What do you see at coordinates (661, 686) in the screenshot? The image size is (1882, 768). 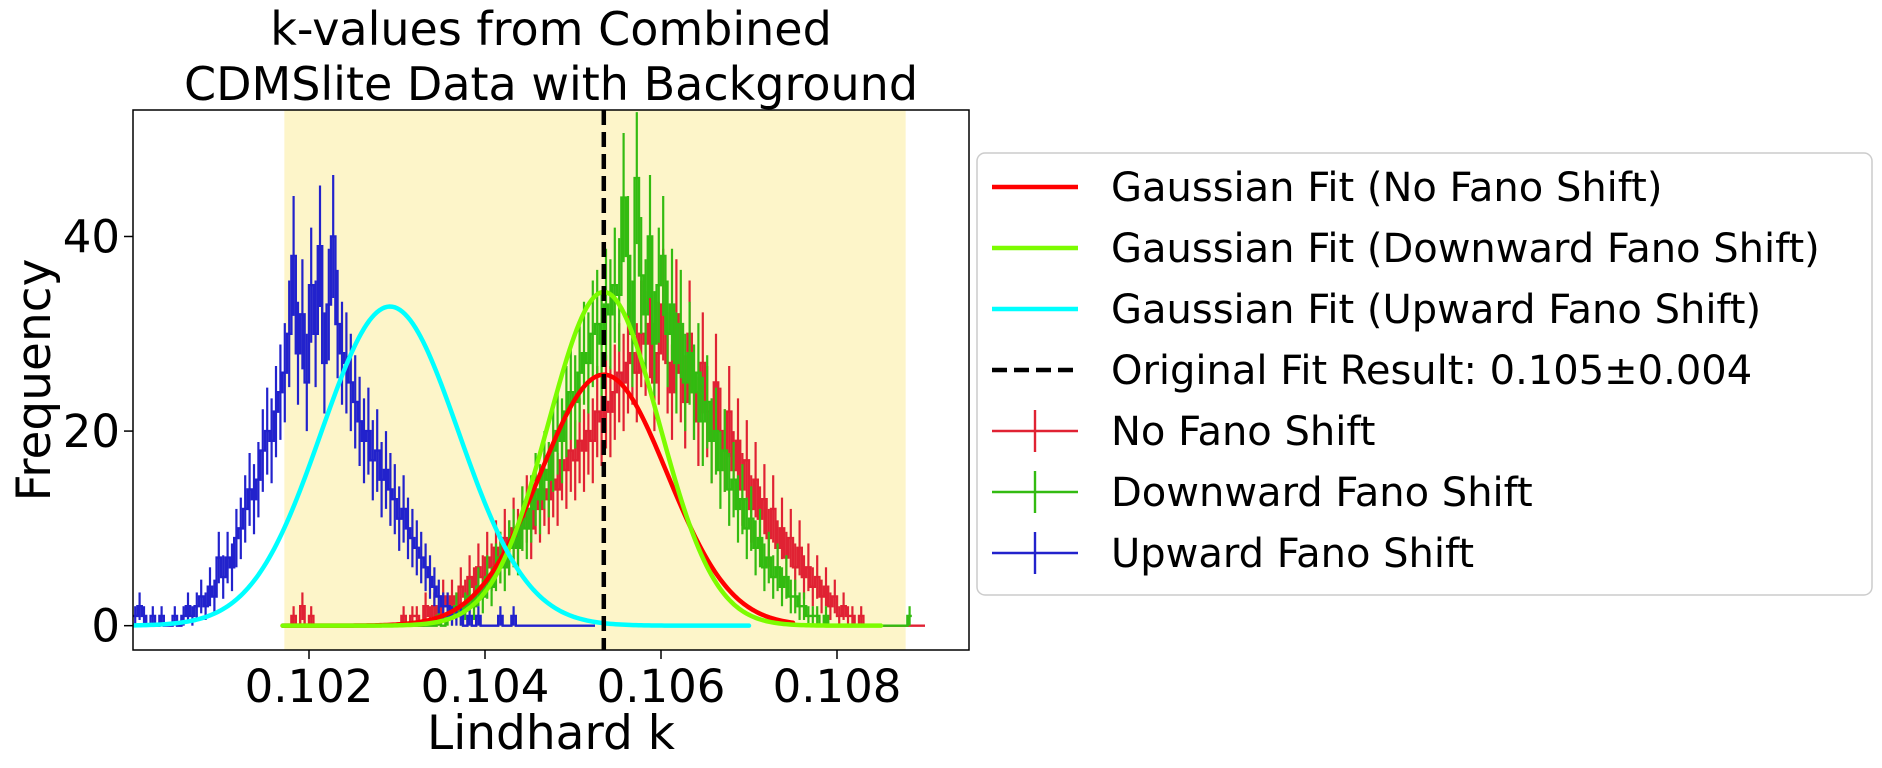 I see `x-tick-label: 0.106` at bounding box center [661, 686].